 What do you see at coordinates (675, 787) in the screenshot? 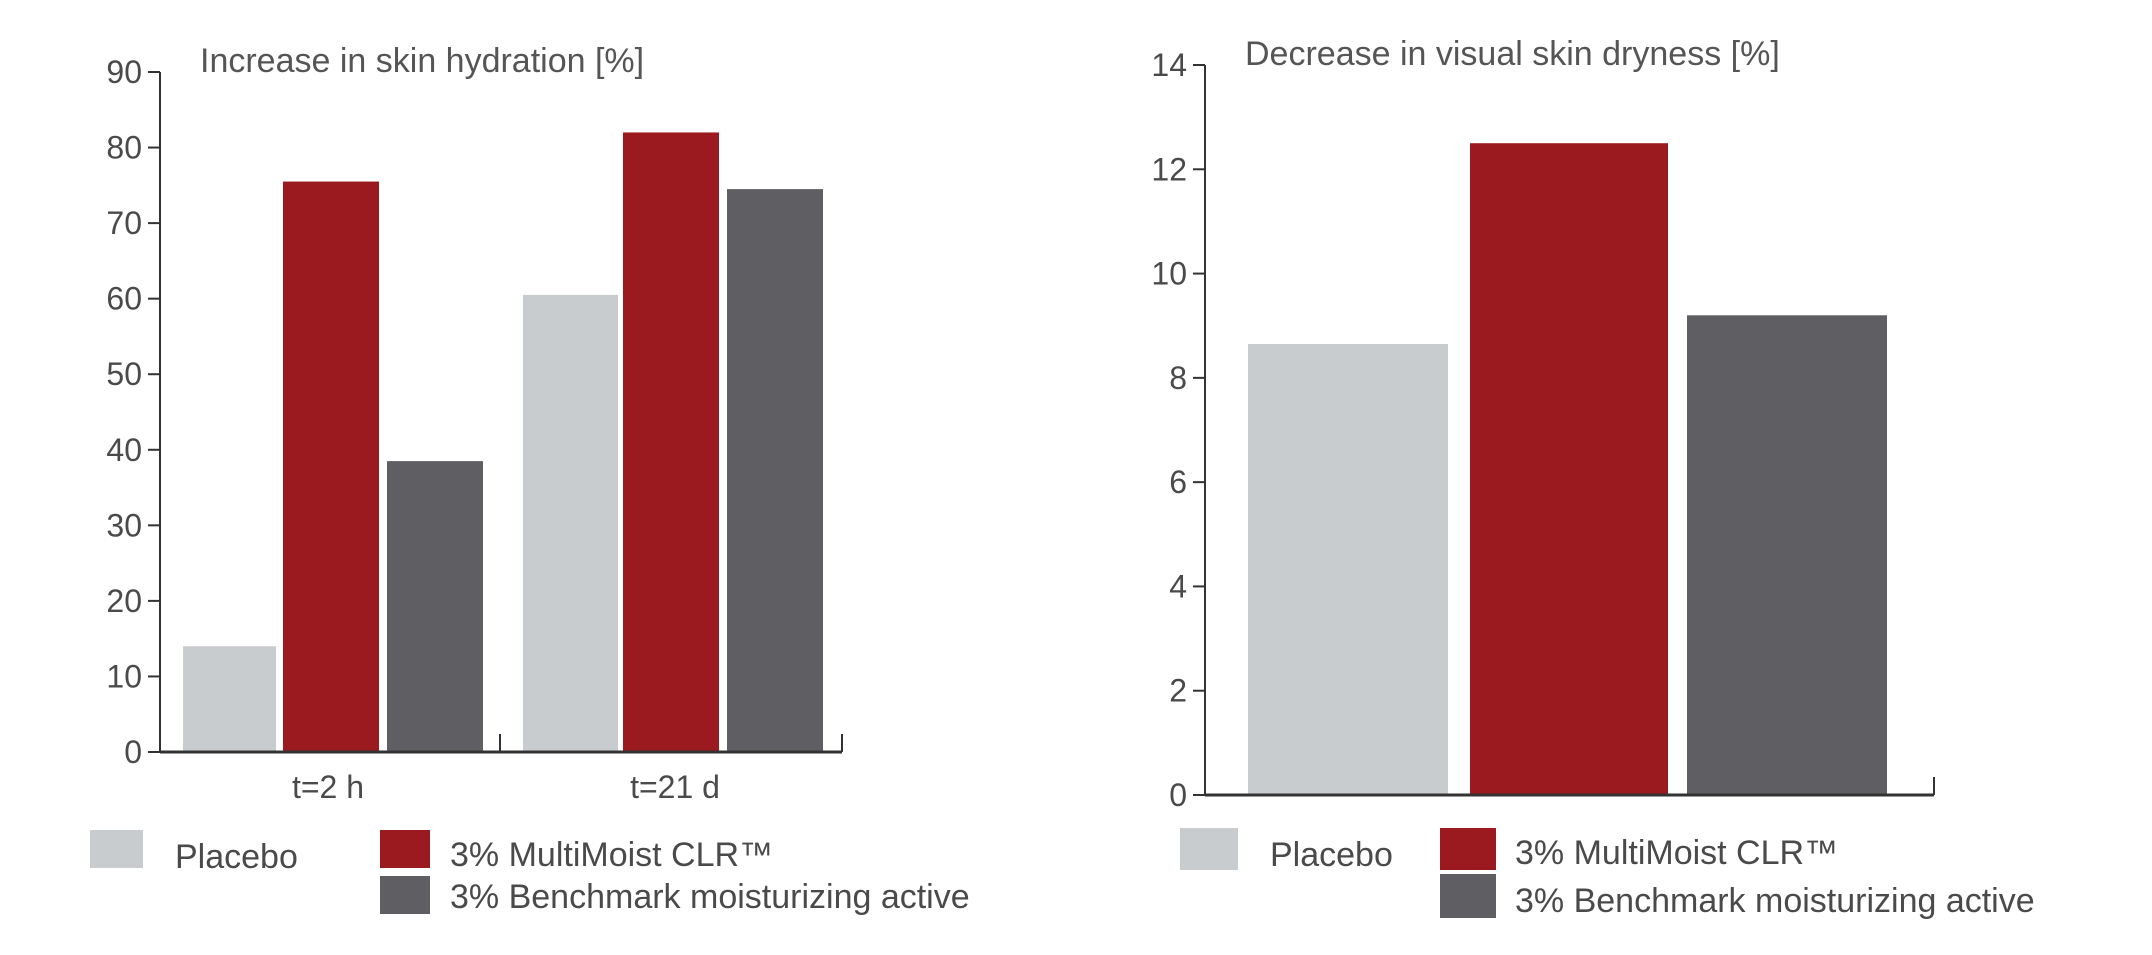
I see `hydration-x-category-label: t=21 d` at bounding box center [675, 787].